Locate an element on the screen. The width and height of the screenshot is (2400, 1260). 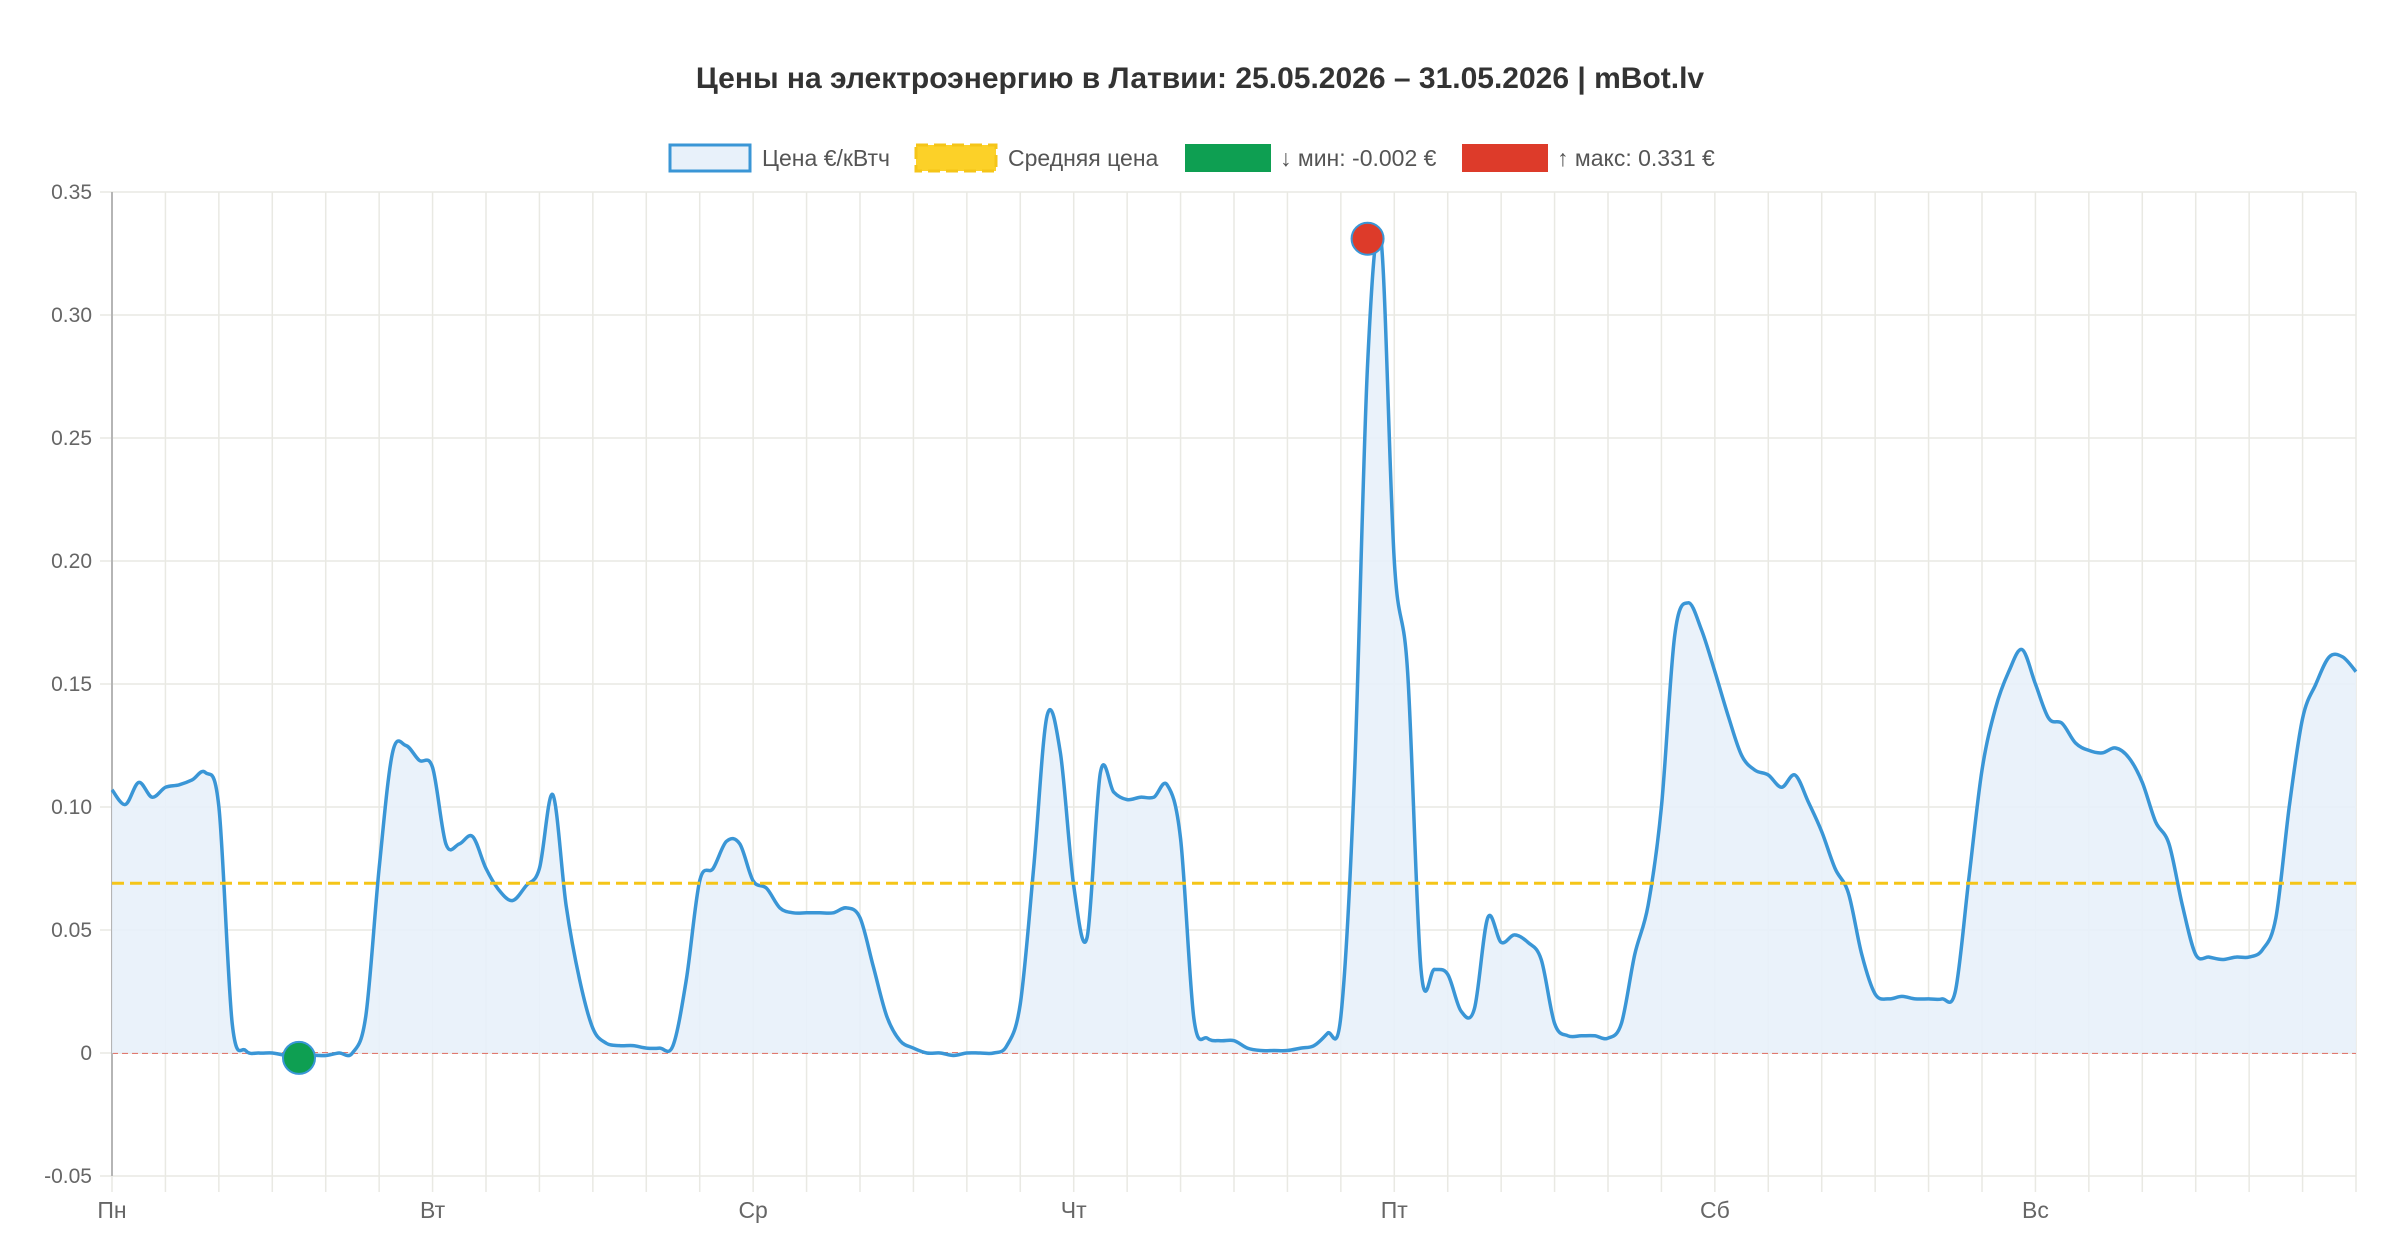
x-tick-label: Ср is located at coordinates (752, 1210).